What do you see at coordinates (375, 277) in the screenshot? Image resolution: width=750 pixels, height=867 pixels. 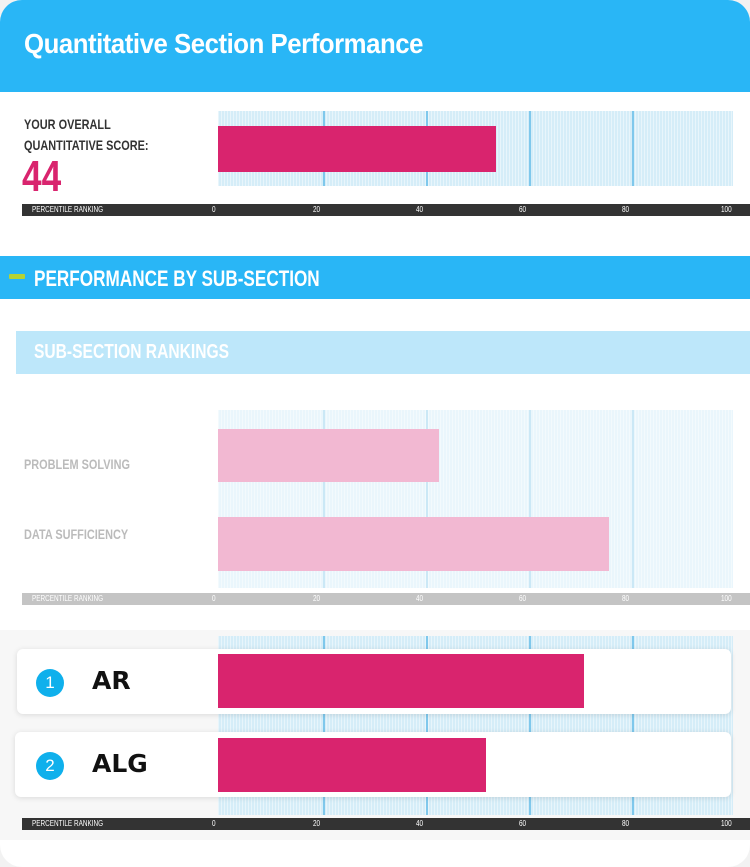 I see `section-header` at bounding box center [375, 277].